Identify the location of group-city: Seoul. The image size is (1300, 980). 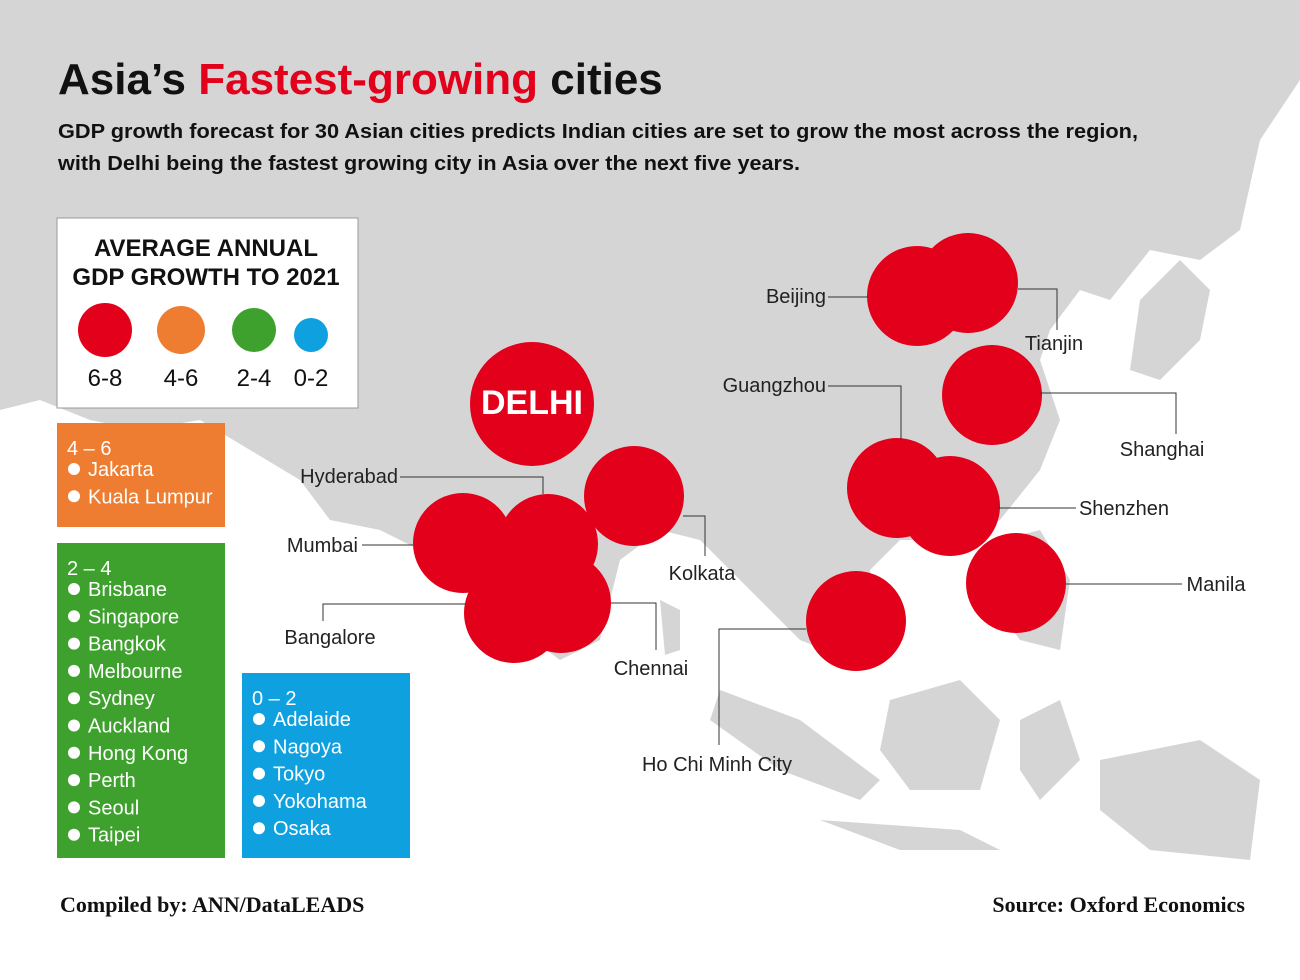
(113, 808).